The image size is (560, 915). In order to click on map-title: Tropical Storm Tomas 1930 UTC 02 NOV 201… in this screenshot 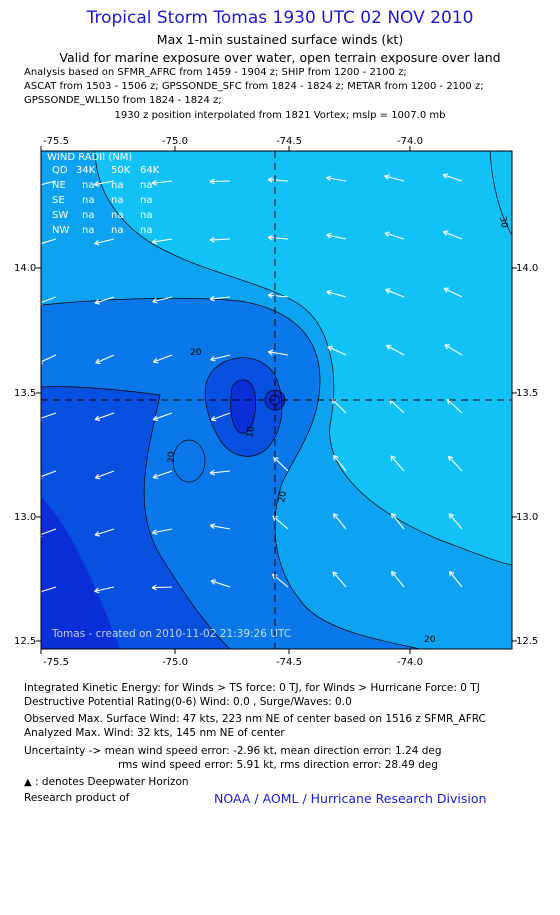, I will do `click(280, 18)`.